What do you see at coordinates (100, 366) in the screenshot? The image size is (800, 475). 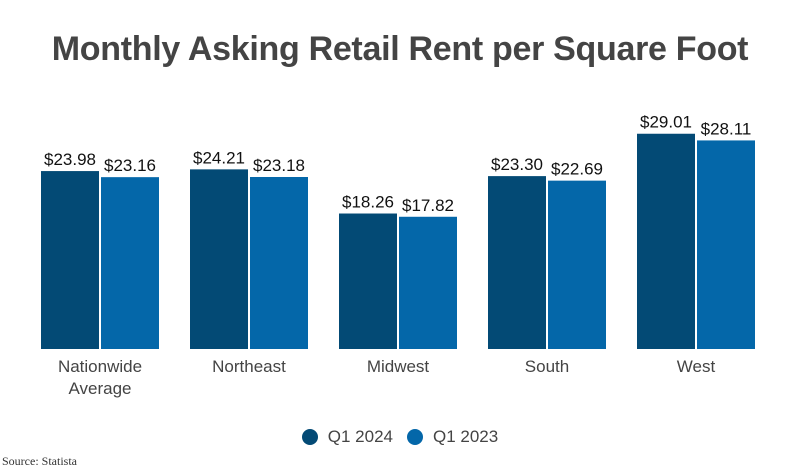 I see `x-tick-label: Nationwide` at bounding box center [100, 366].